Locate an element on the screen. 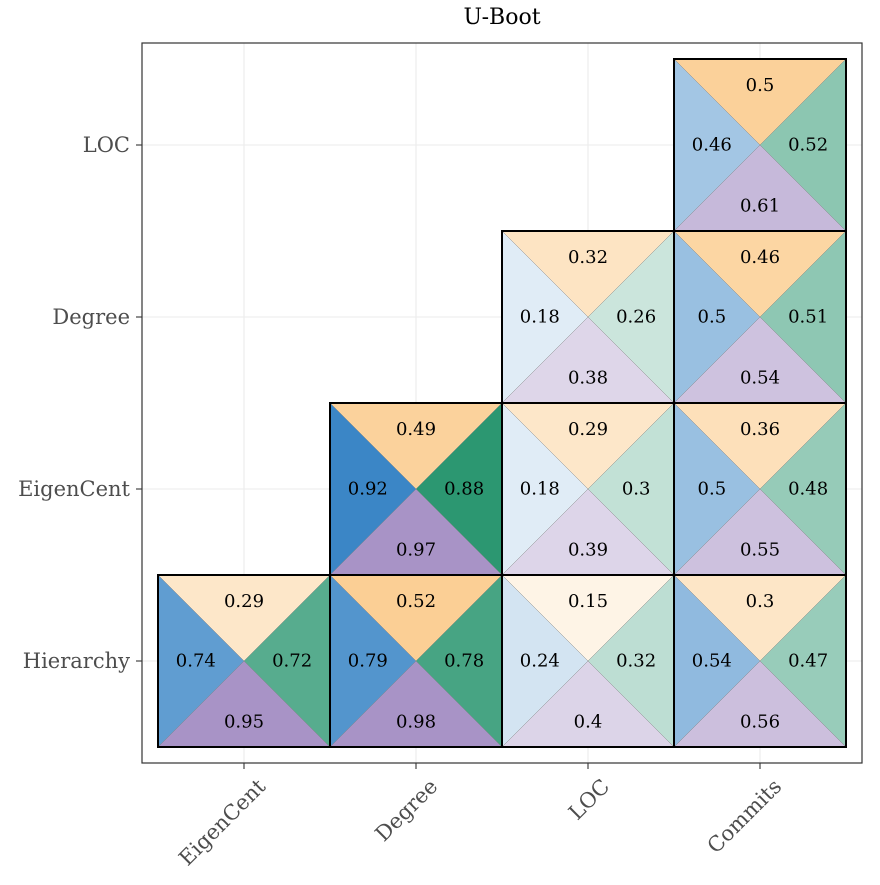 The image size is (880, 885). heatmap-cell: 0.29 0.3 0.39 0.18 is located at coordinates (588, 489).